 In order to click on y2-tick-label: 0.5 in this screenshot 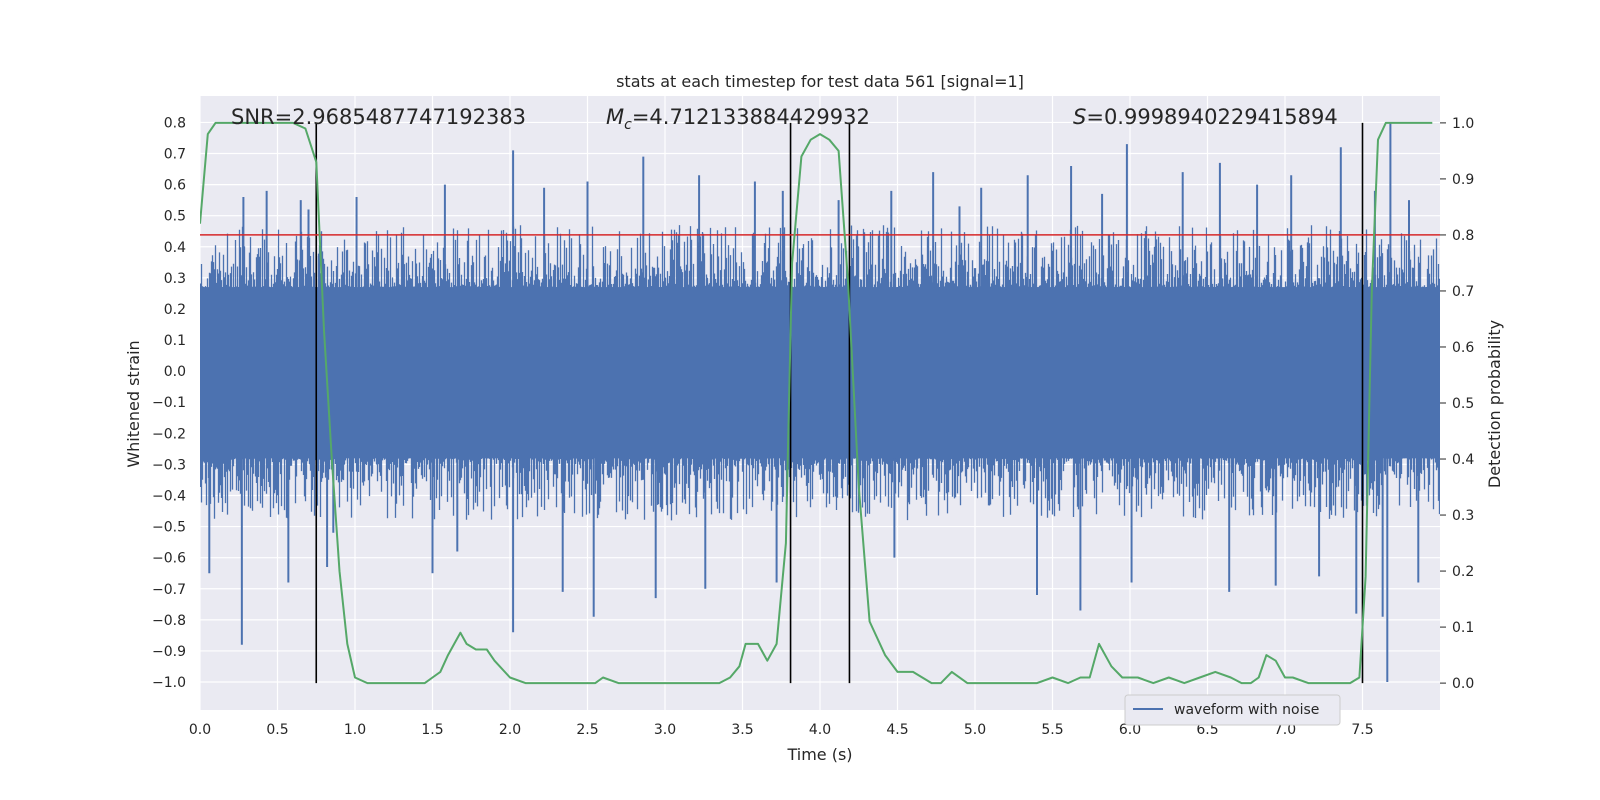, I will do `click(1463, 404)`.